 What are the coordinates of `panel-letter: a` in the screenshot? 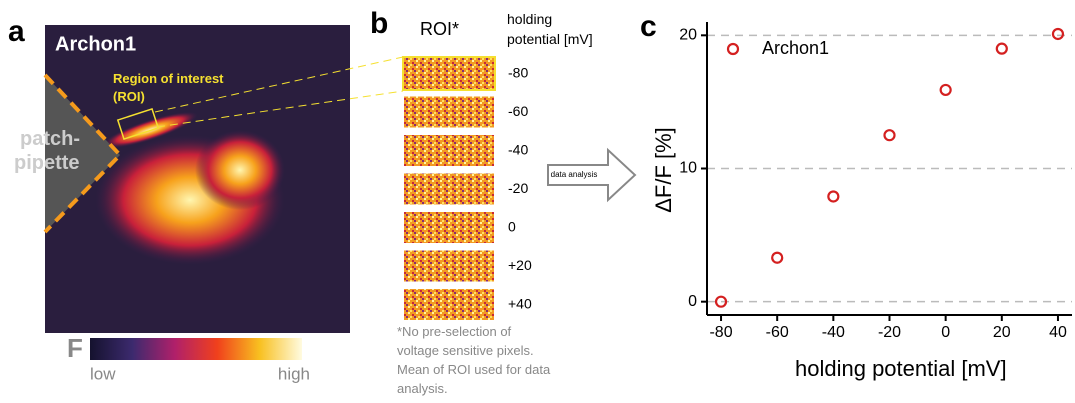 It's located at (16, 31).